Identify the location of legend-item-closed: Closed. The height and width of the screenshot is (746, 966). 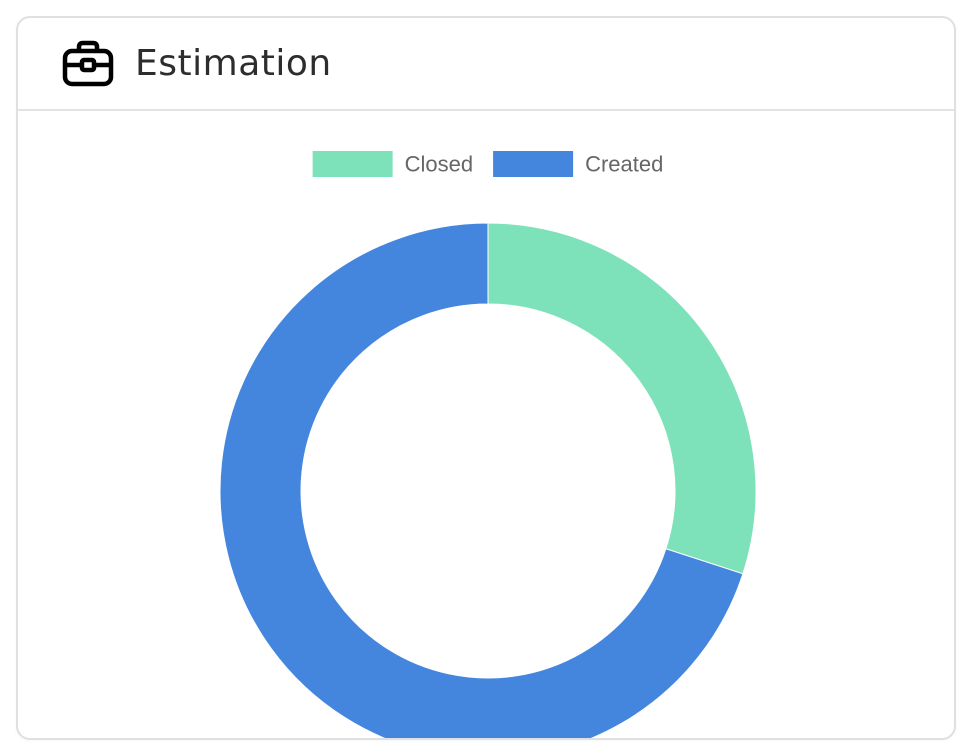
(392, 164).